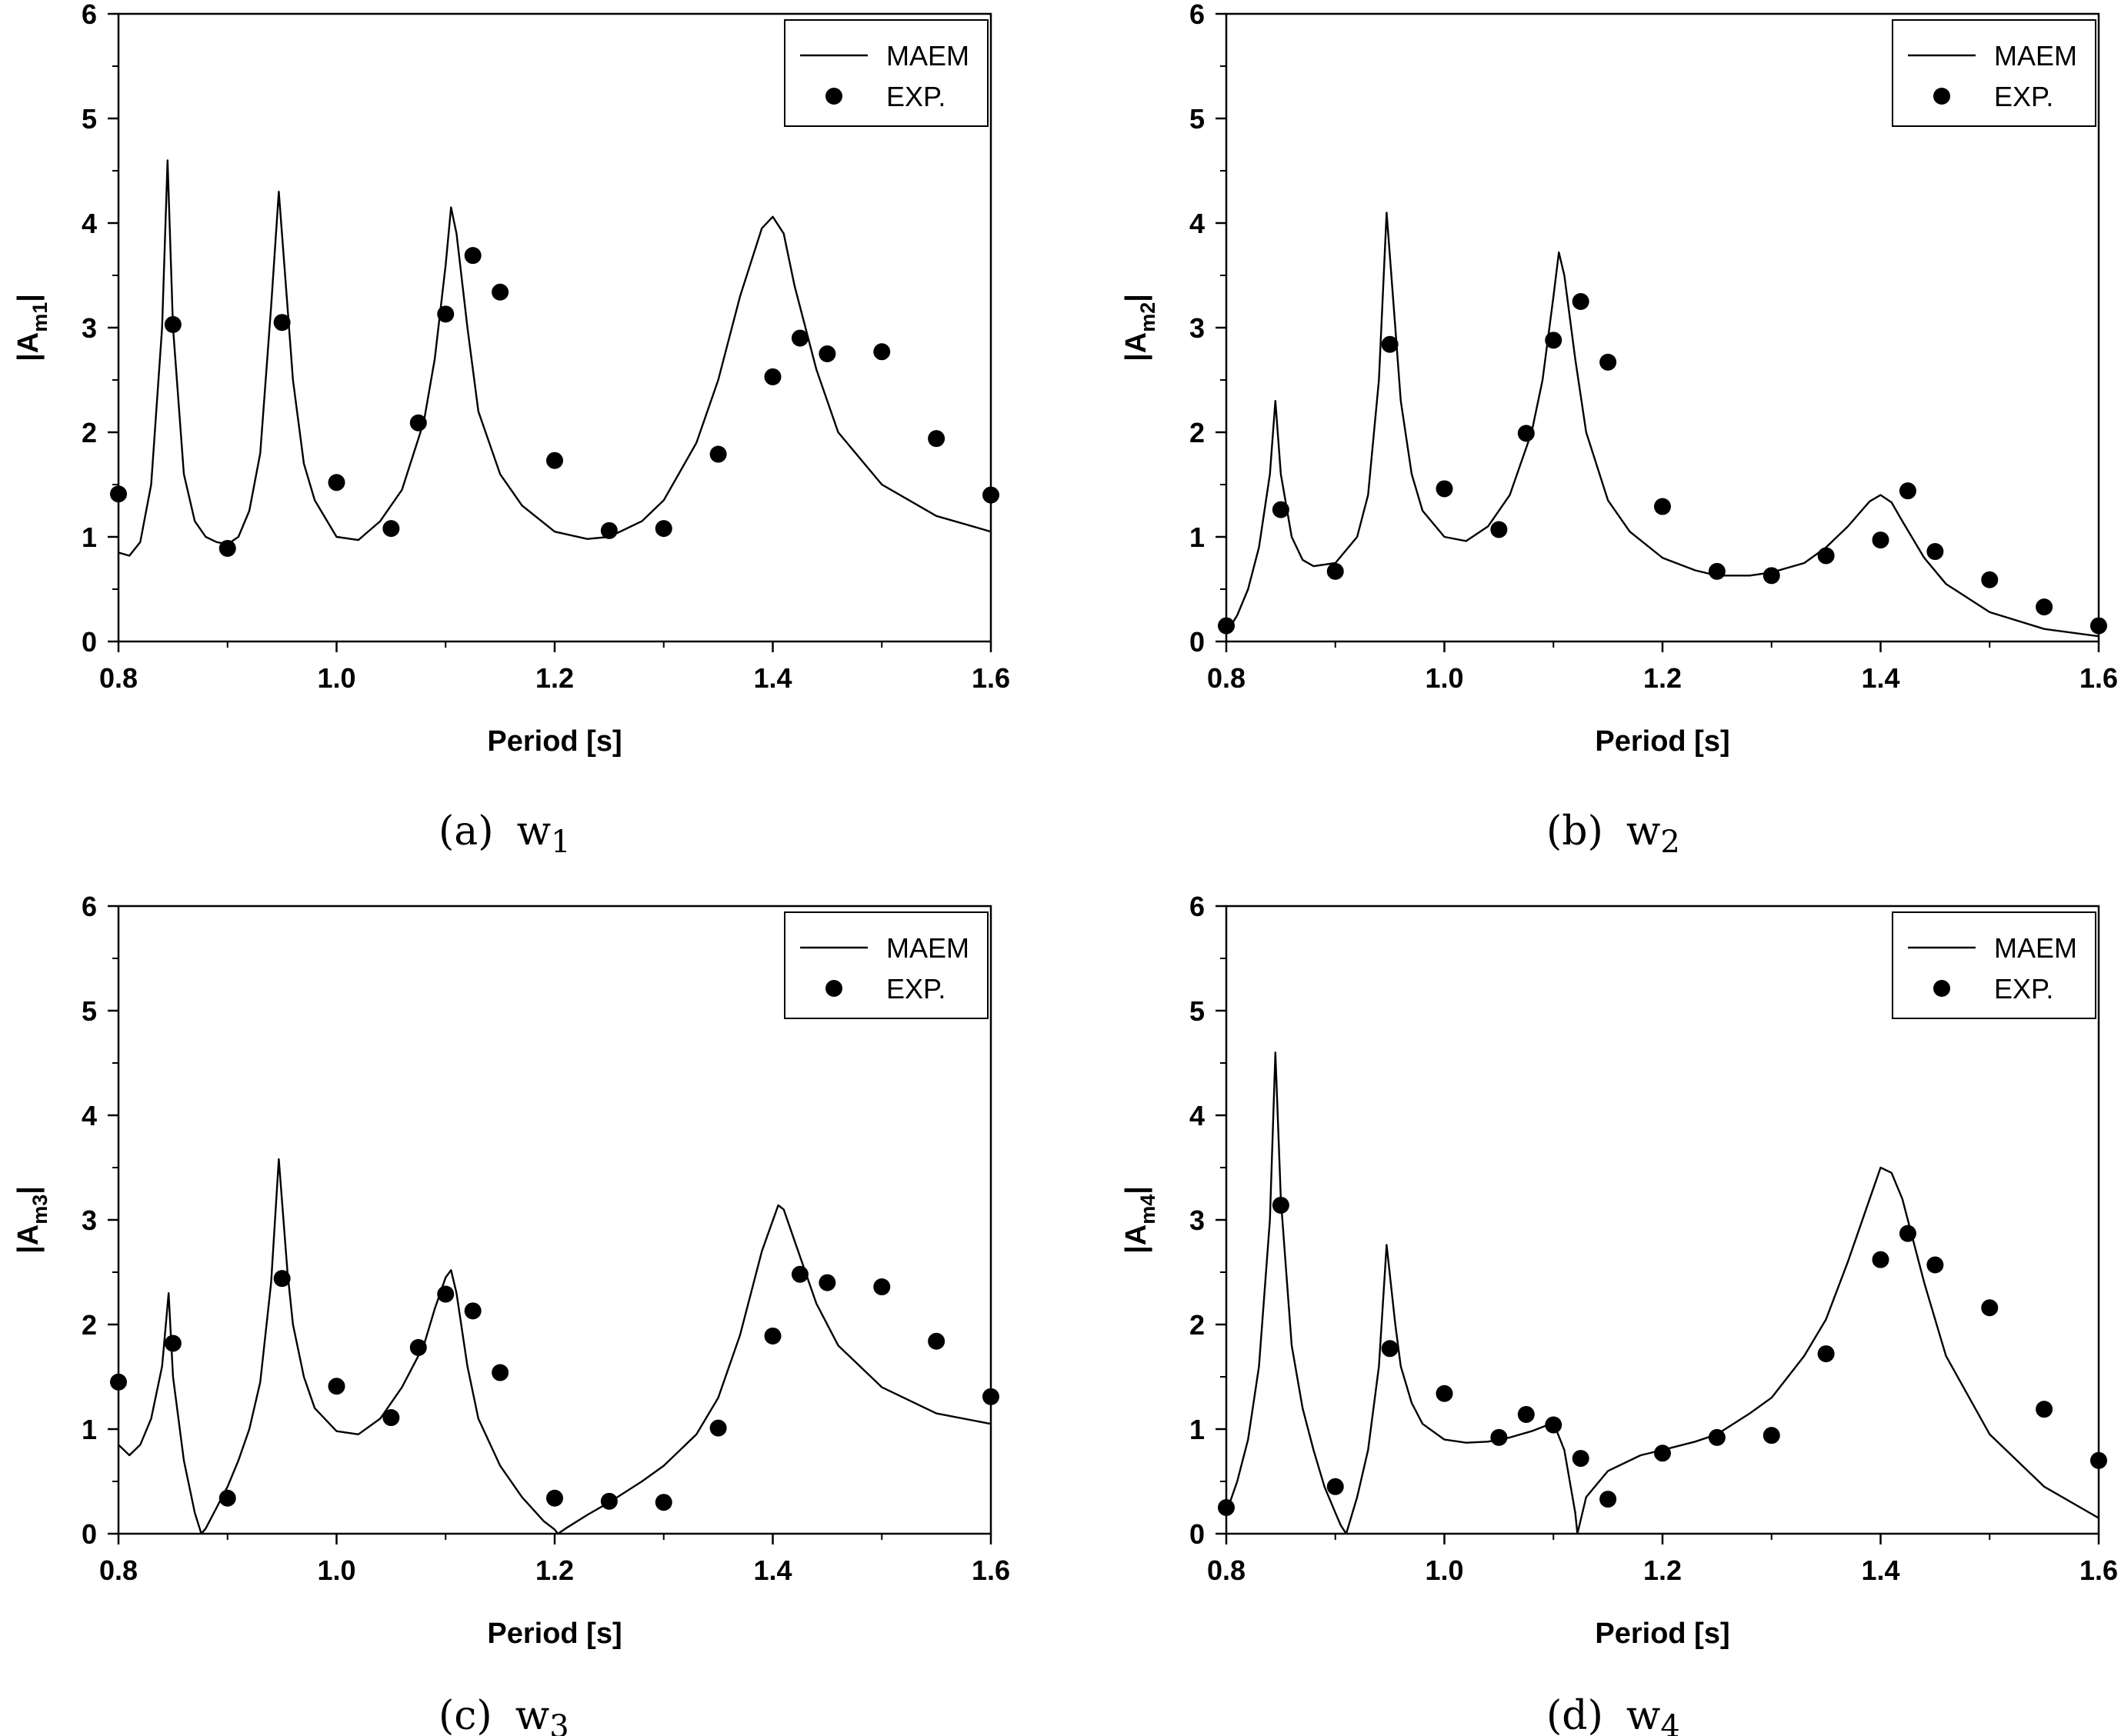  I want to click on caption-prefix: (d), so click(1574, 1714).